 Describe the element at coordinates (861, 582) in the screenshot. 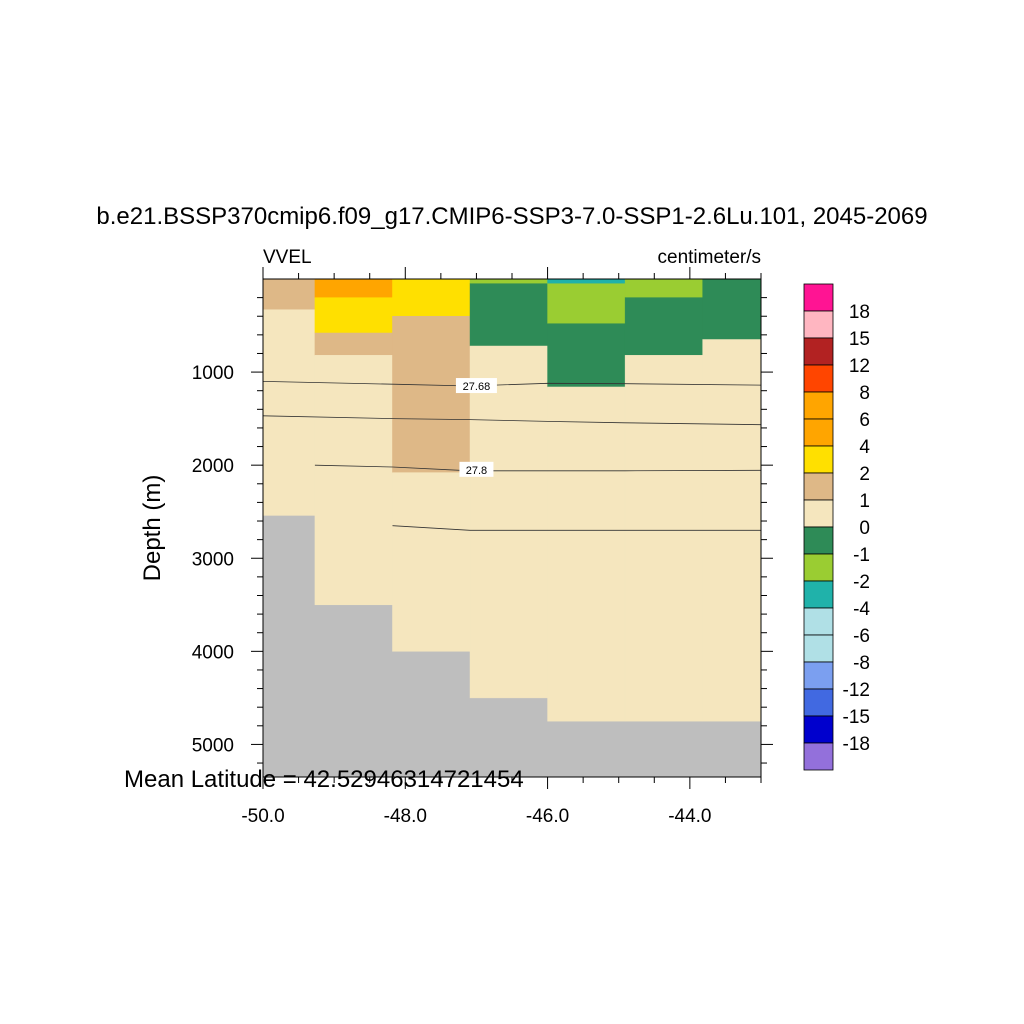

I see `colorbar-label: -2` at that location.